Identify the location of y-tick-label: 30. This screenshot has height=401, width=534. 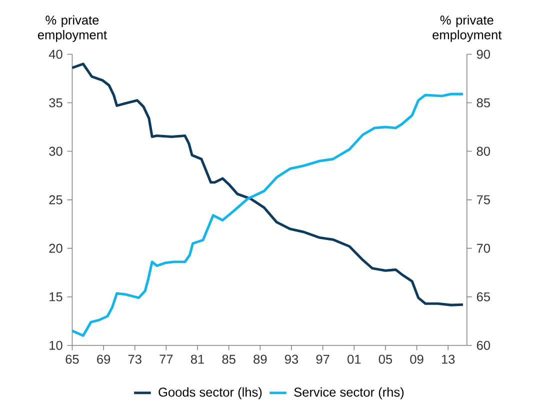
(55, 151).